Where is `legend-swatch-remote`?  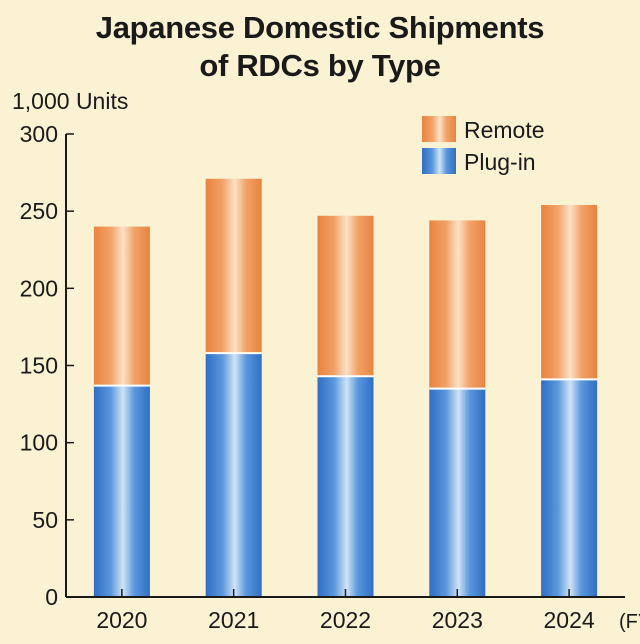 legend-swatch-remote is located at coordinates (439, 129).